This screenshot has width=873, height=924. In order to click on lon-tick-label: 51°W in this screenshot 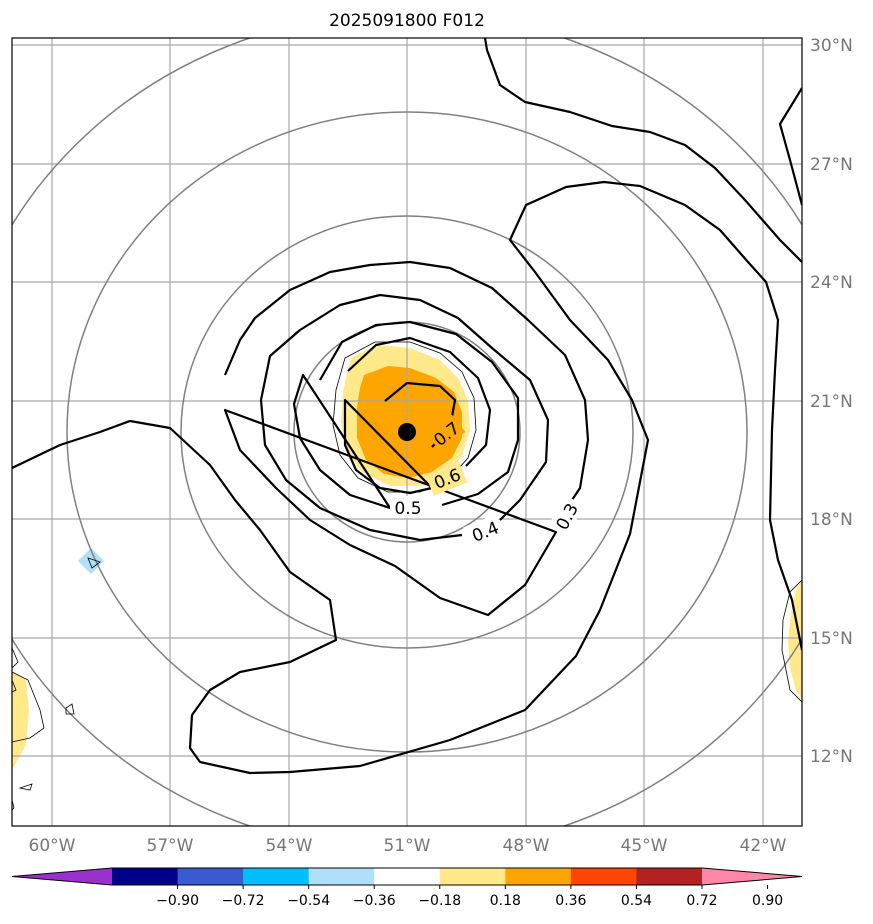, I will do `click(407, 846)`.